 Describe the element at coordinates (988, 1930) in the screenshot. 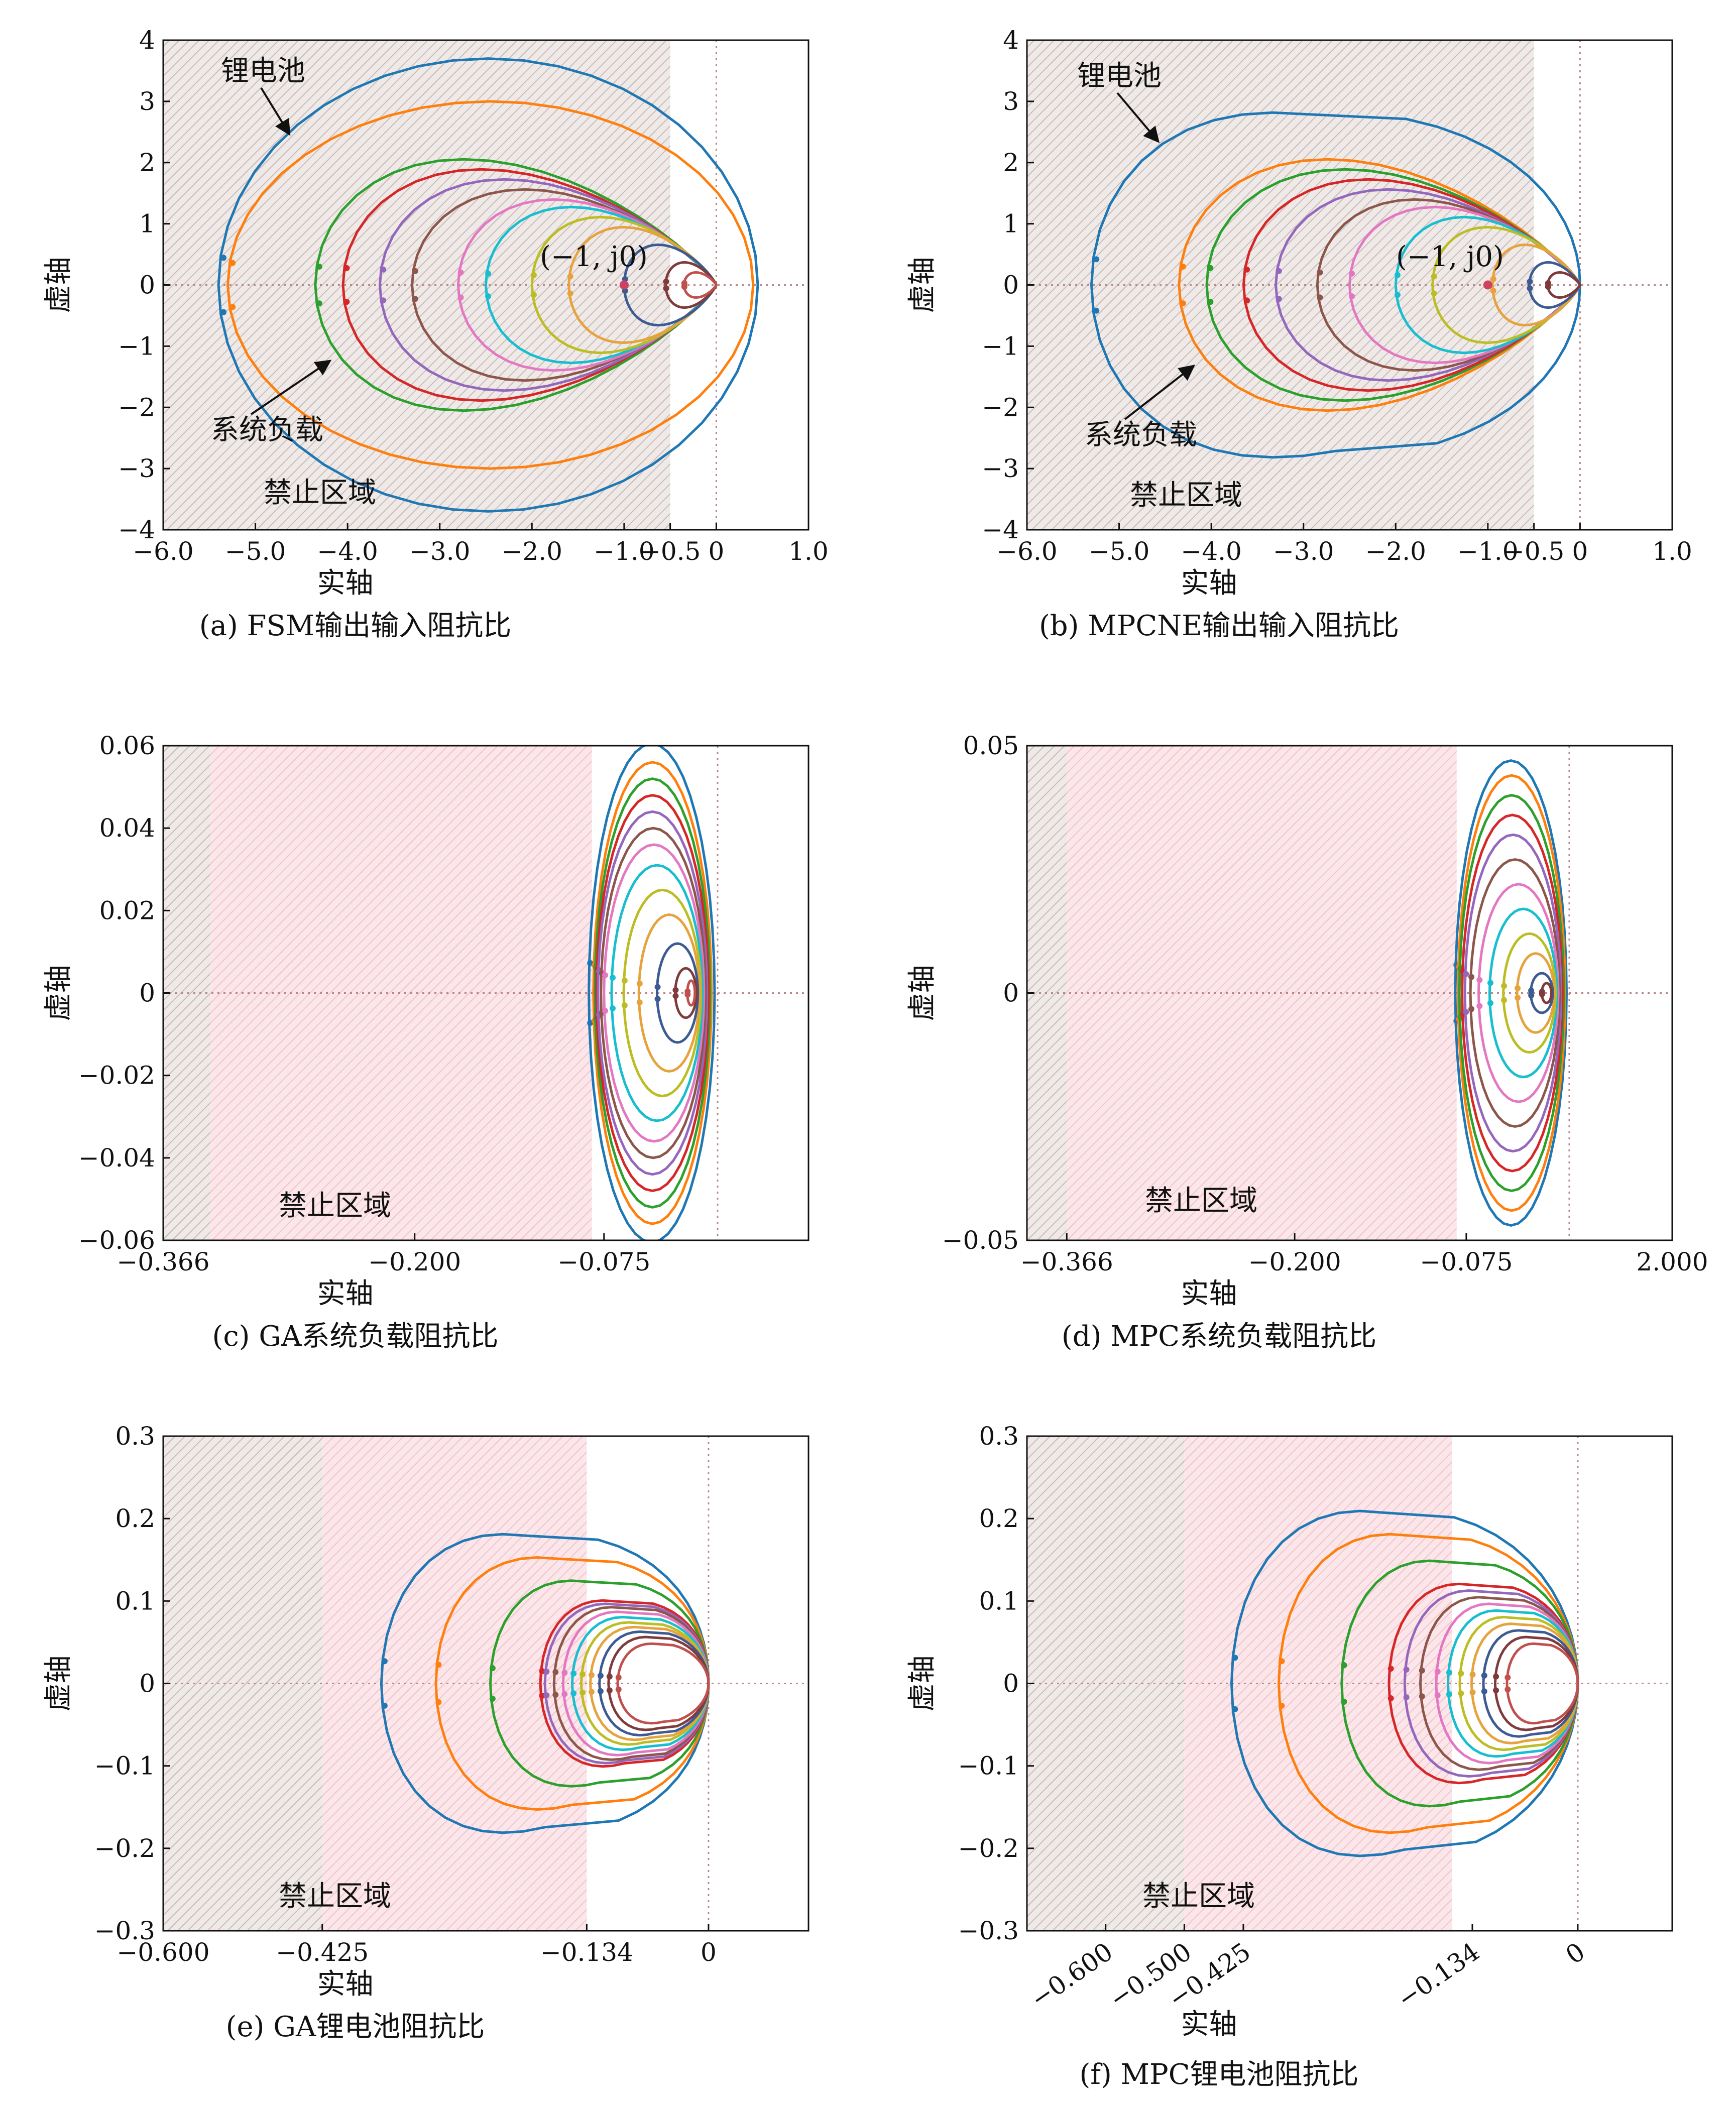

I see `y-tick-label: −0.3` at that location.